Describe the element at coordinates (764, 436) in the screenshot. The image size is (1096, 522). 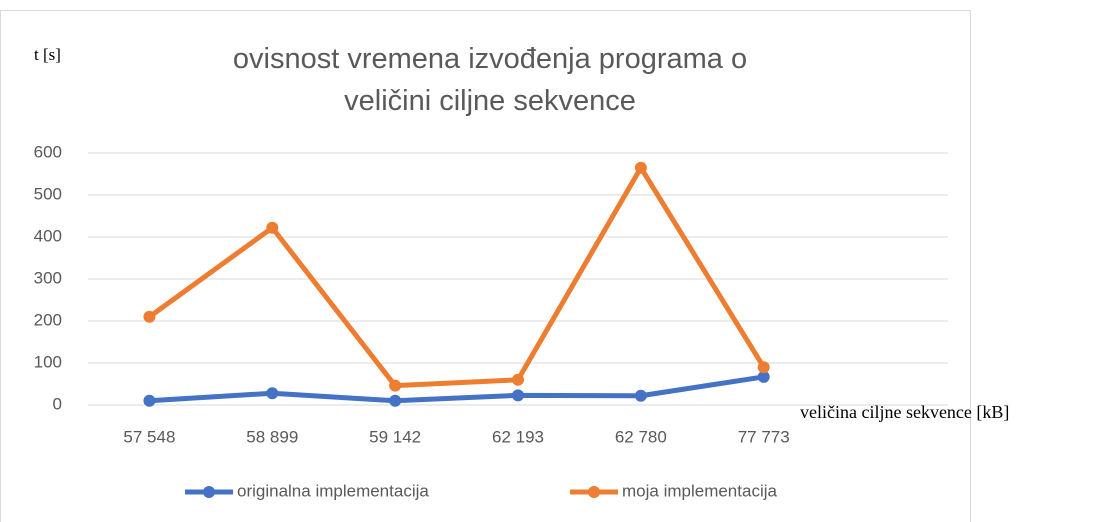
I see `x-tick-label: 77 773` at that location.